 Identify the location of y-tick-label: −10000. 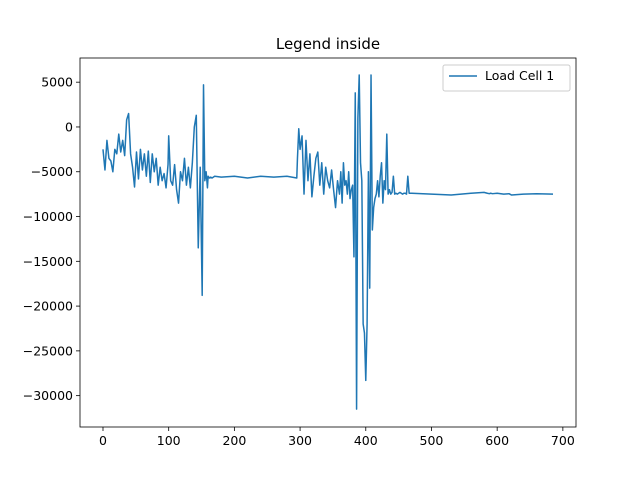
(48, 216).